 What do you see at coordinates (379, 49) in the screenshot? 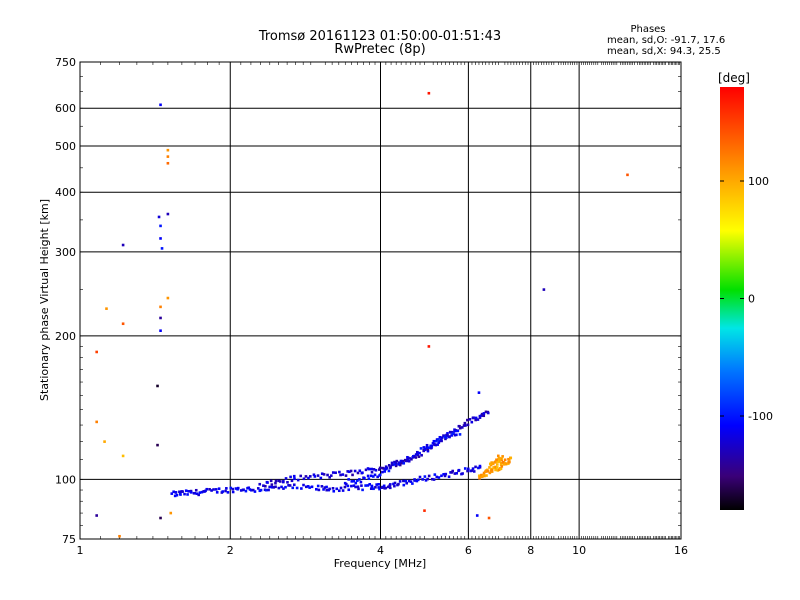
I see `chart-title-line2: RwPretec (8p)` at bounding box center [379, 49].